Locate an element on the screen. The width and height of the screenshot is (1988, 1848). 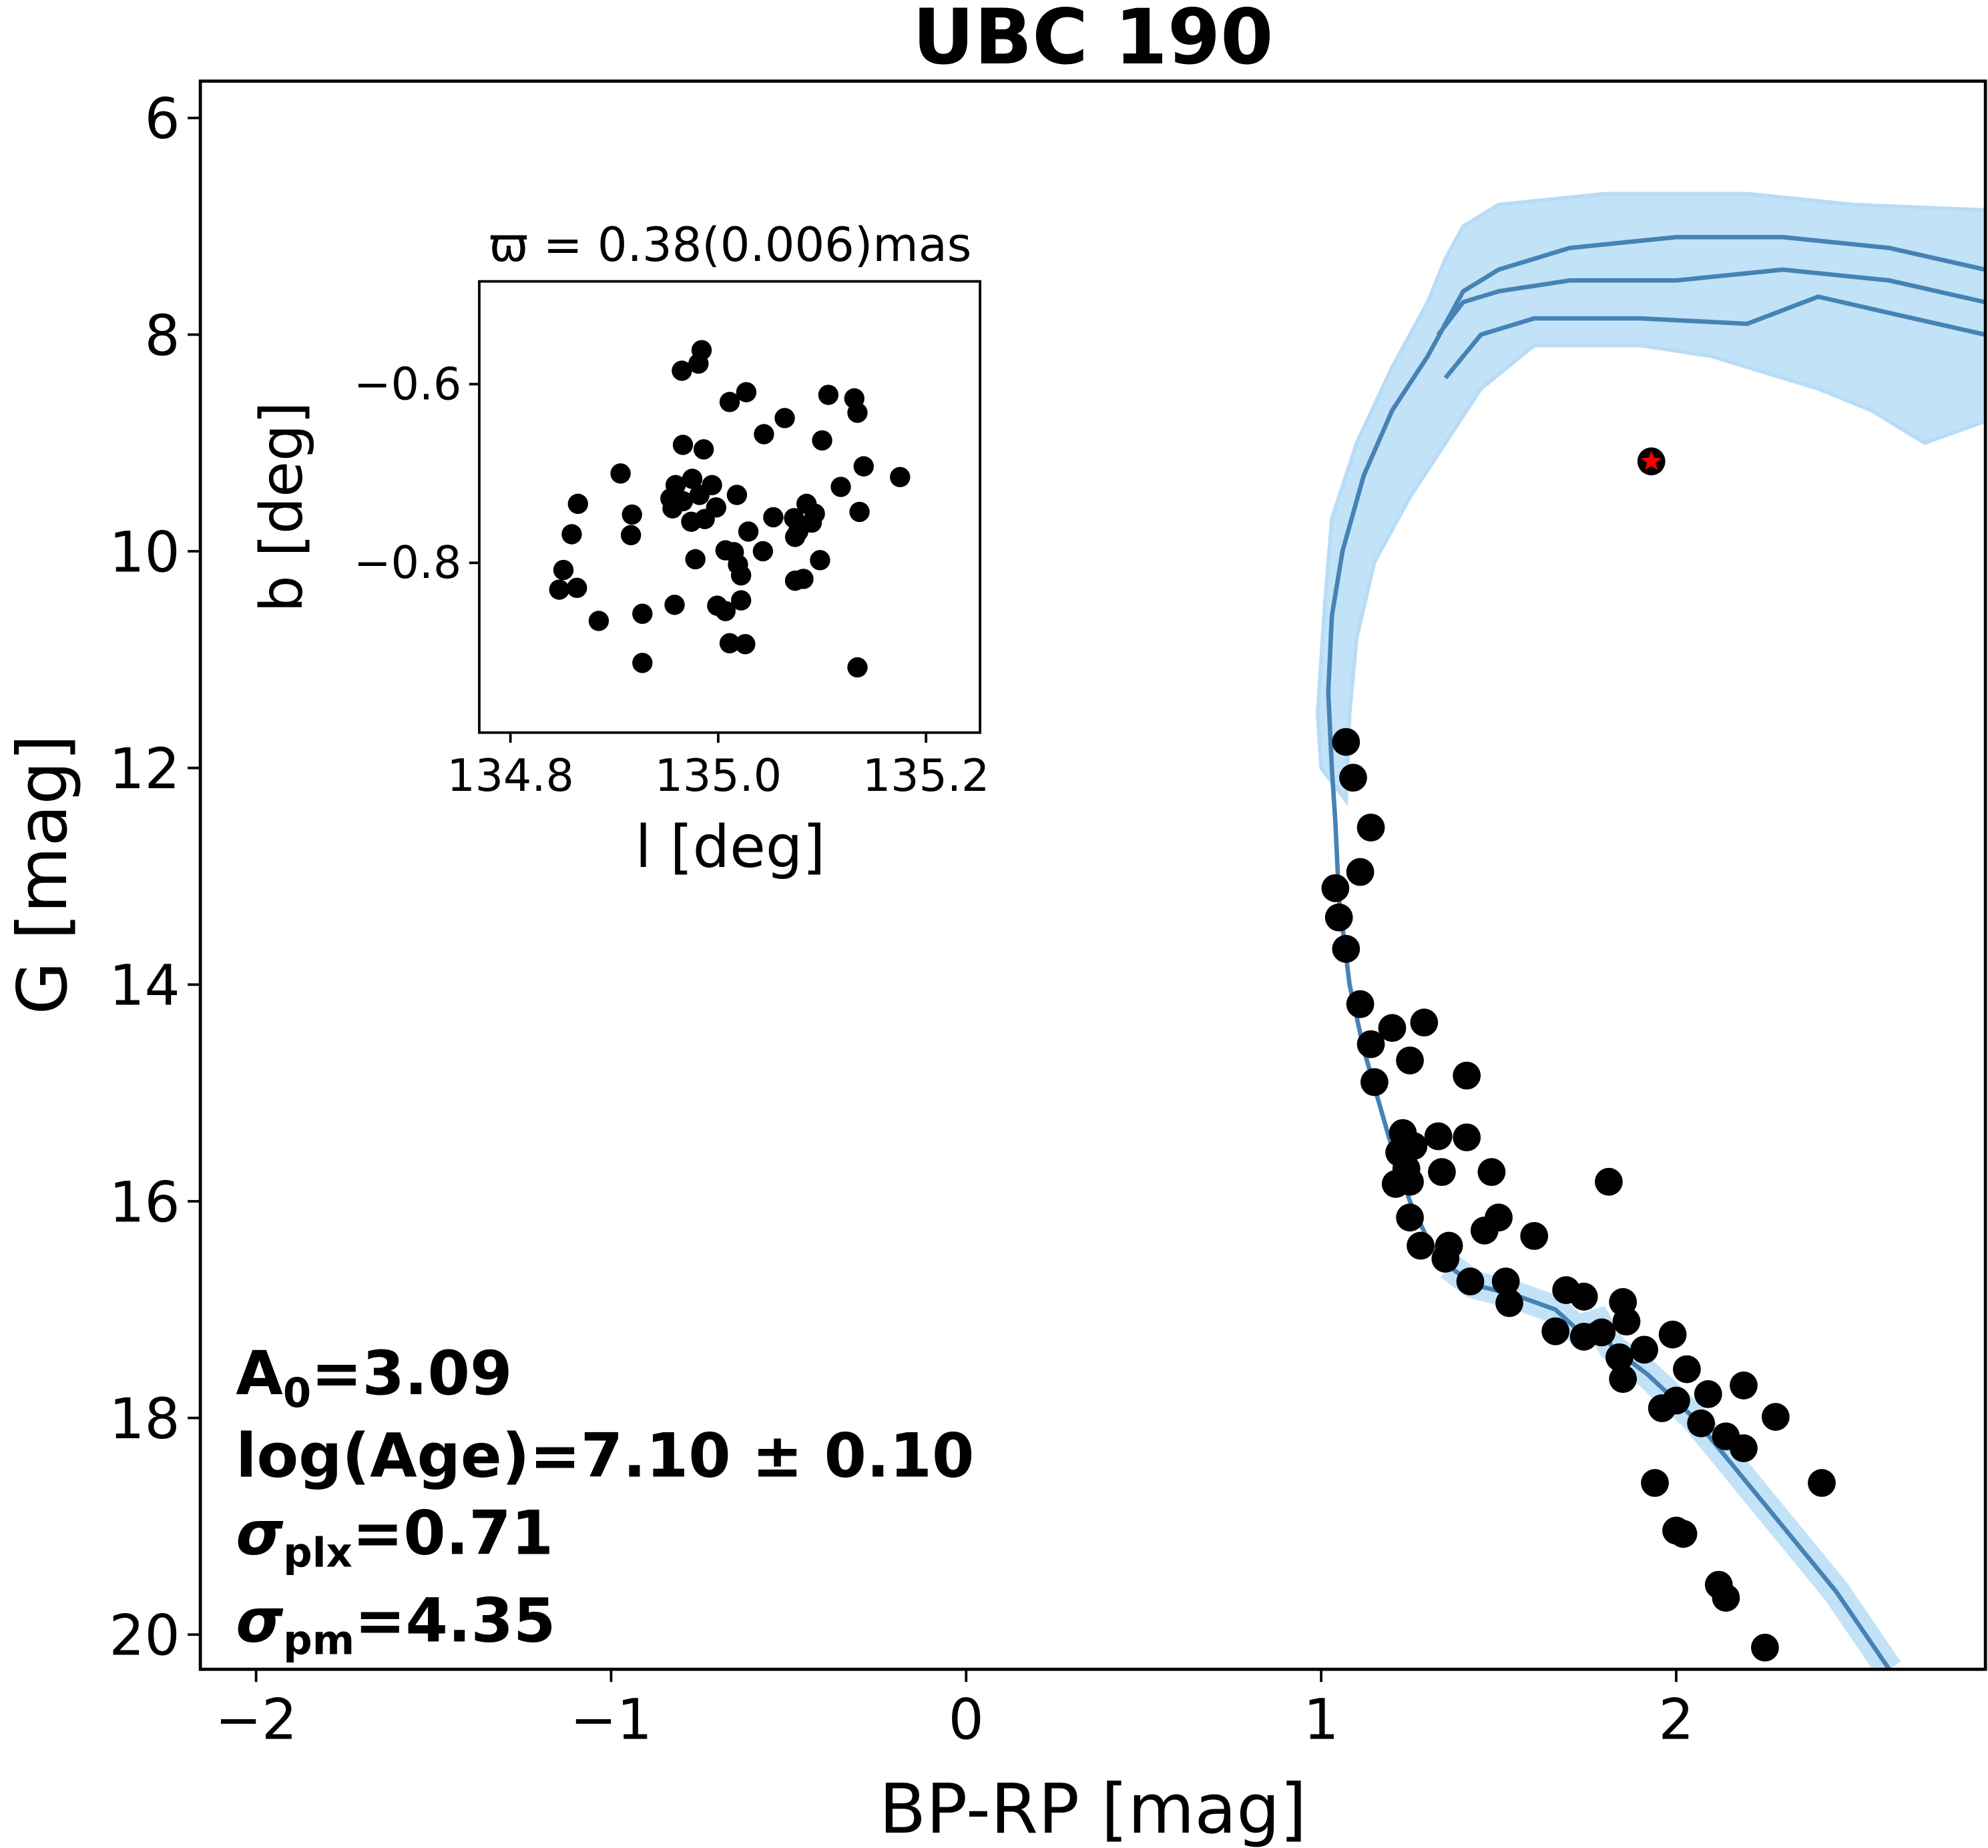
annotation-value: =4.35 is located at coordinates (454, 1620).